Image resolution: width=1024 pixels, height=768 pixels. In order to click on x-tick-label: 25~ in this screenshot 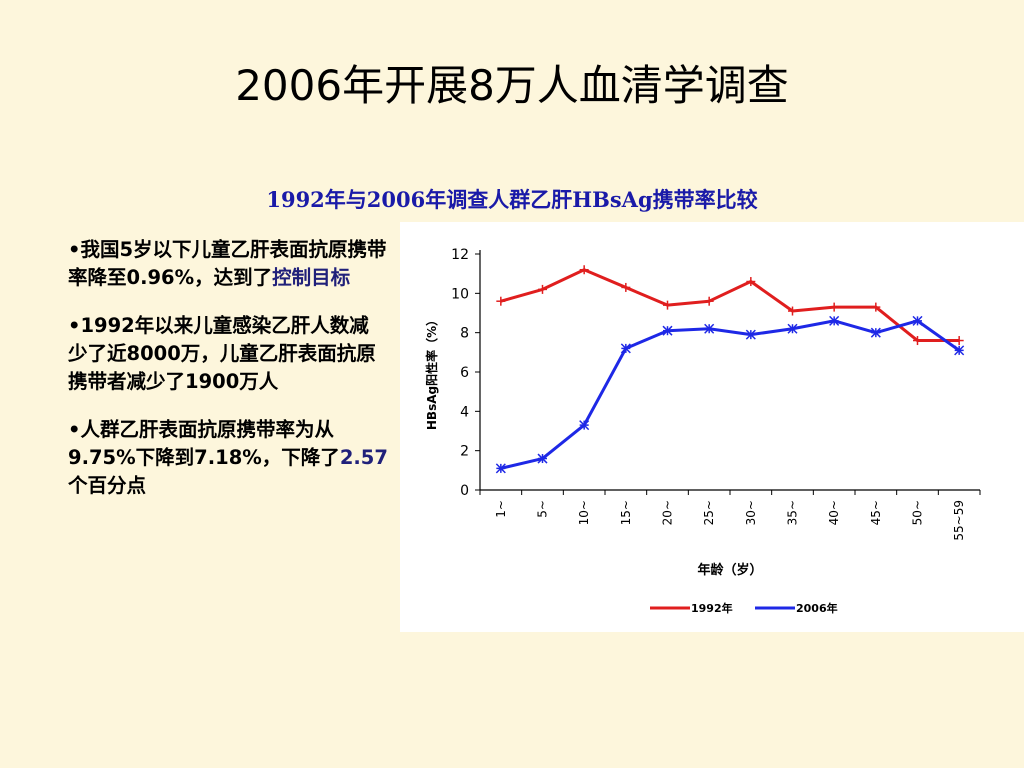, I will do `click(709, 512)`.